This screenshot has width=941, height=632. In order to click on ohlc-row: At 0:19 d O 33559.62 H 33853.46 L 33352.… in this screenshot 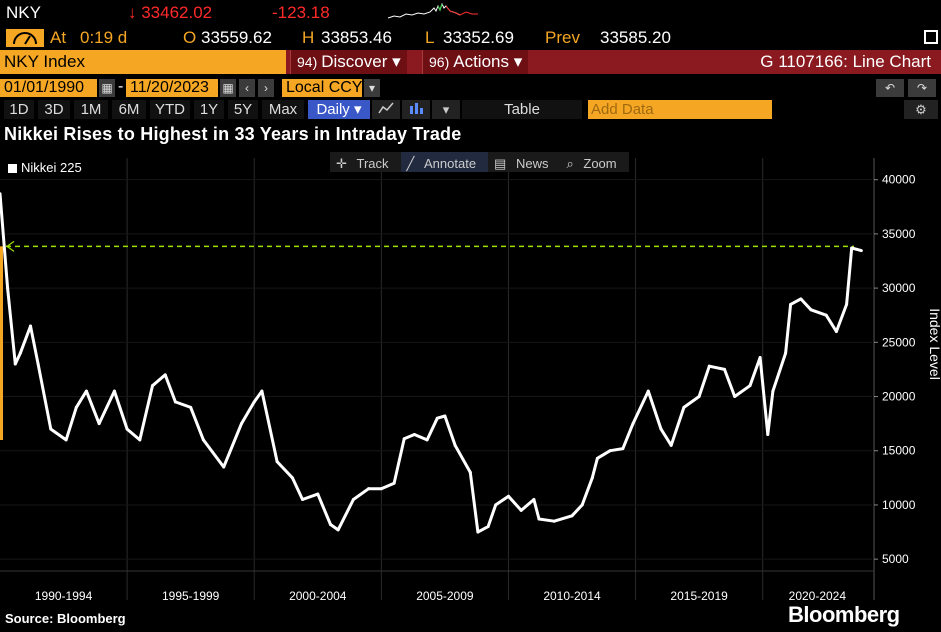, I will do `click(470, 38)`.